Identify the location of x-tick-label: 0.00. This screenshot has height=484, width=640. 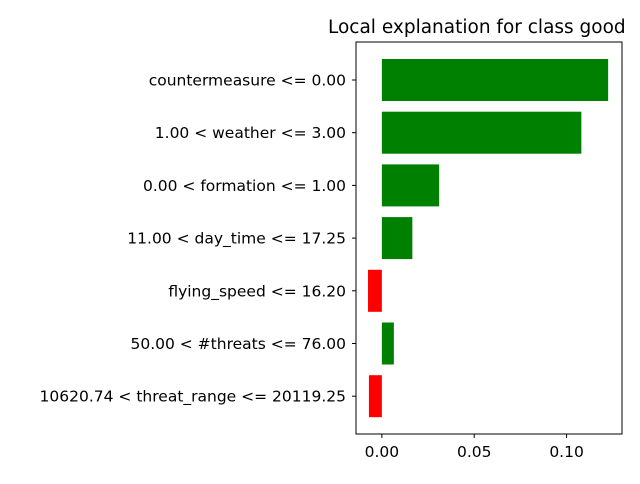
(382, 452).